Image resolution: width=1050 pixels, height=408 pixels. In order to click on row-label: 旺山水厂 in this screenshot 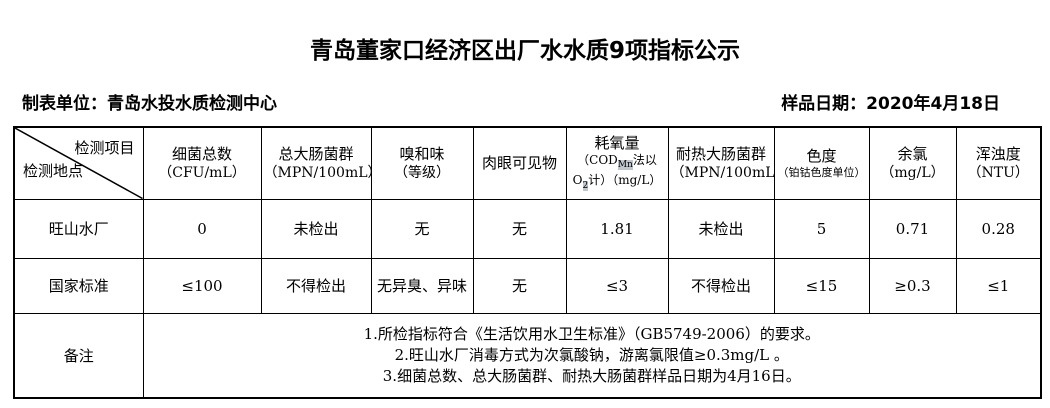, I will do `click(78, 228)`.